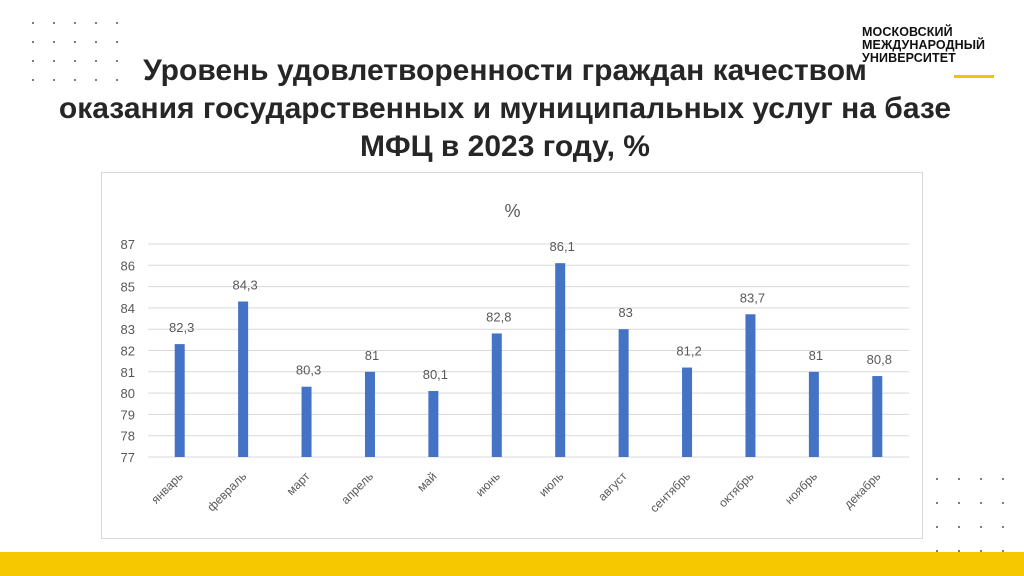 The height and width of the screenshot is (576, 1024). What do you see at coordinates (128, 351) in the screenshot?
I see `y-tick-label: 82` at bounding box center [128, 351].